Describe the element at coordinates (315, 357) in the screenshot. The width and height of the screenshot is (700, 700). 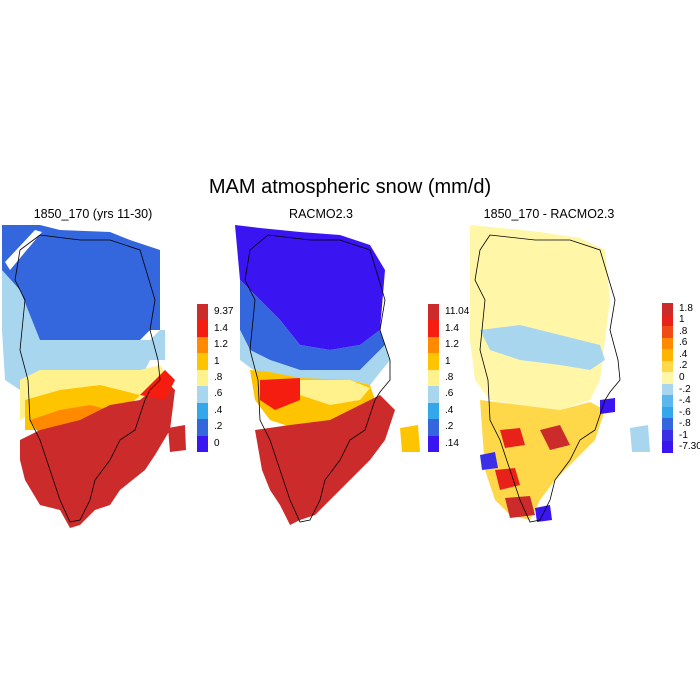
I see `region-light-band` at that location.